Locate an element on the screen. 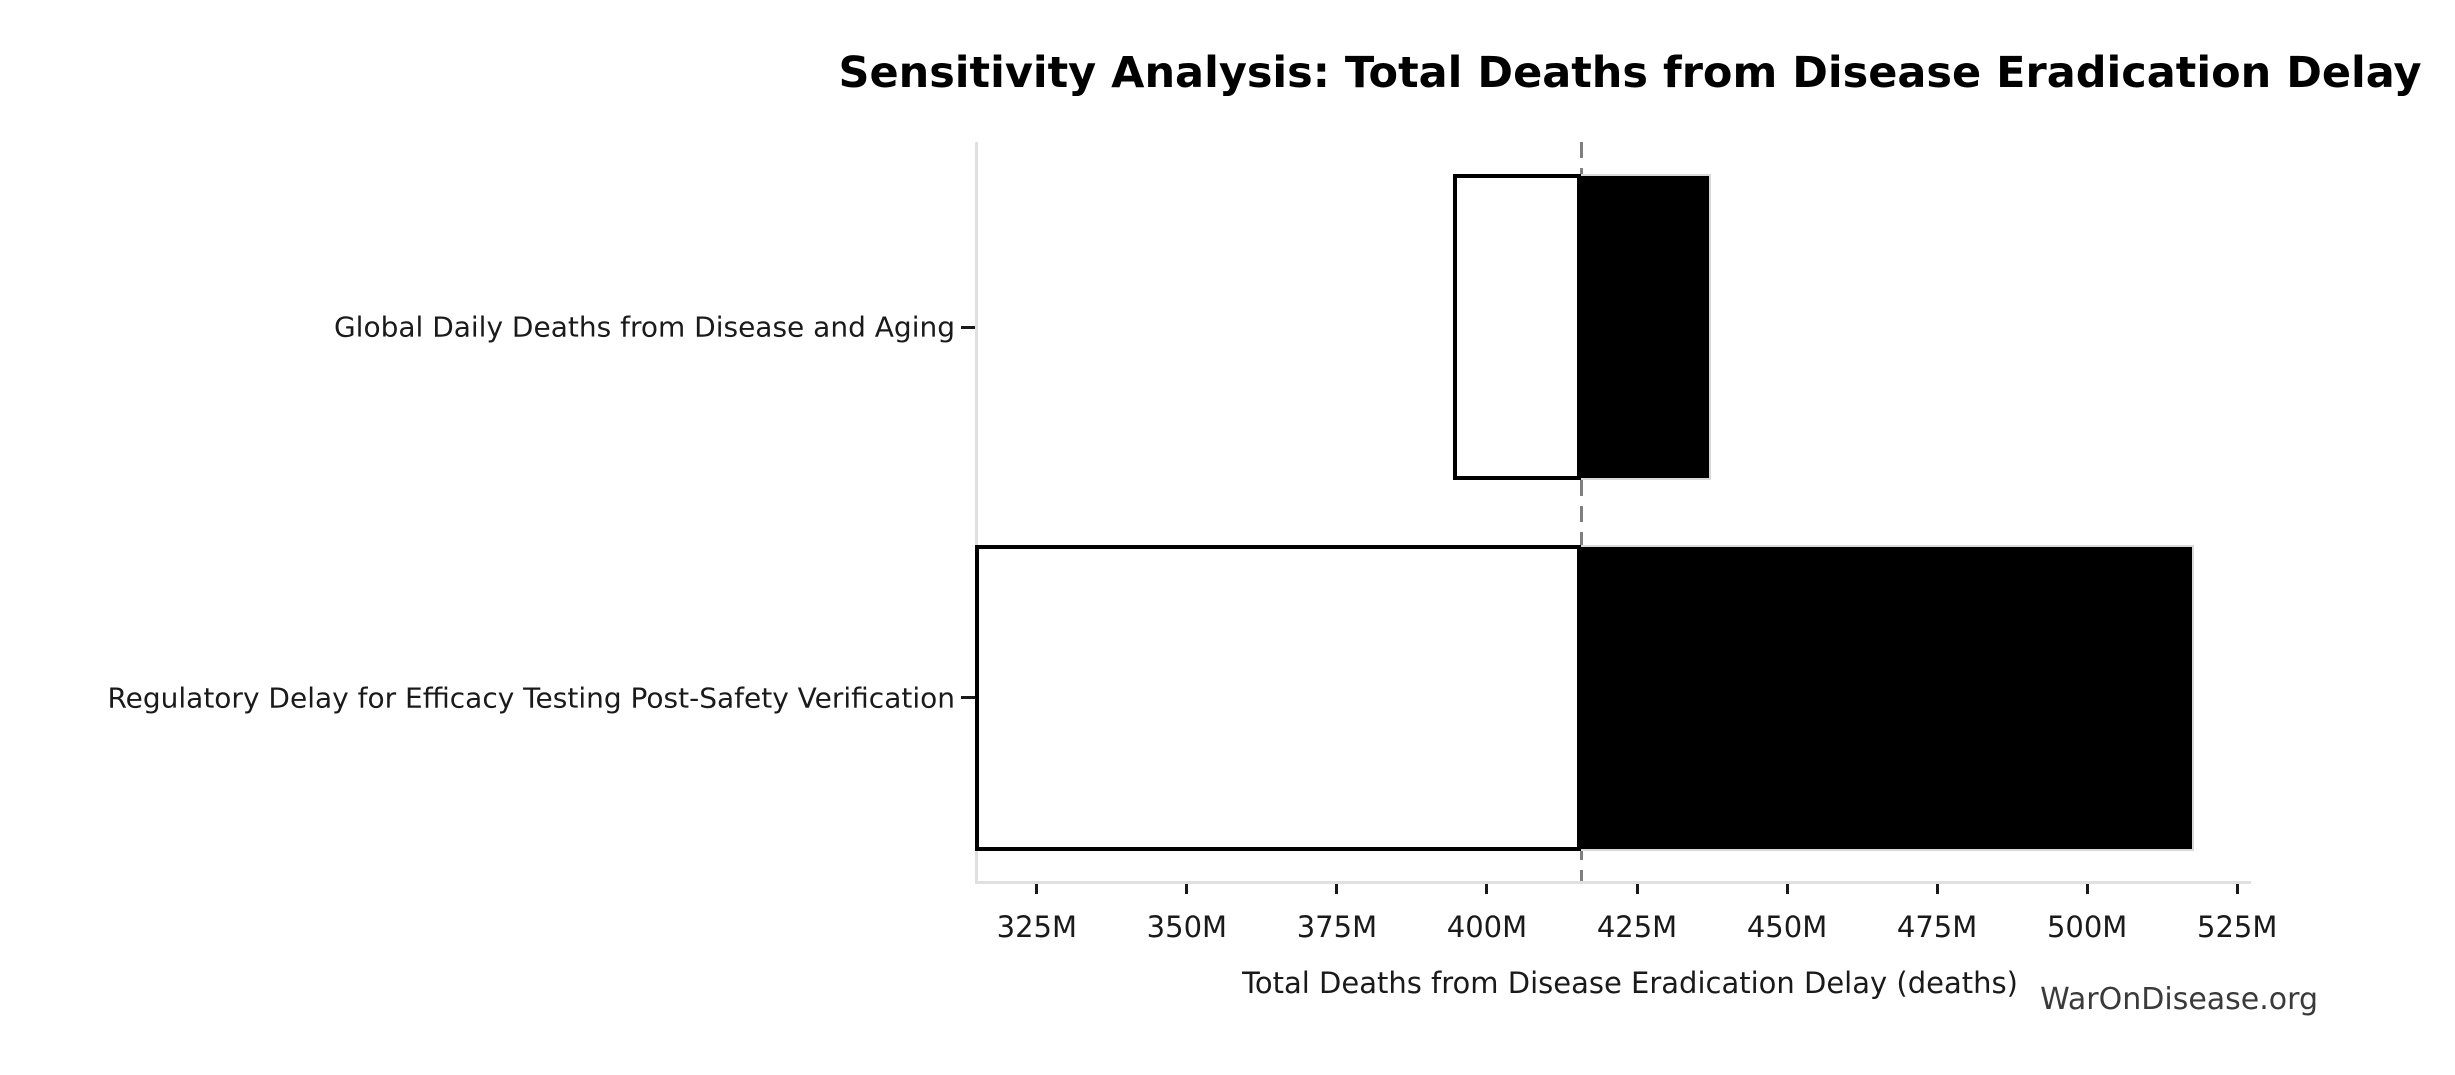  watermark-text: WarOnDisease.org is located at coordinates (2179, 999).